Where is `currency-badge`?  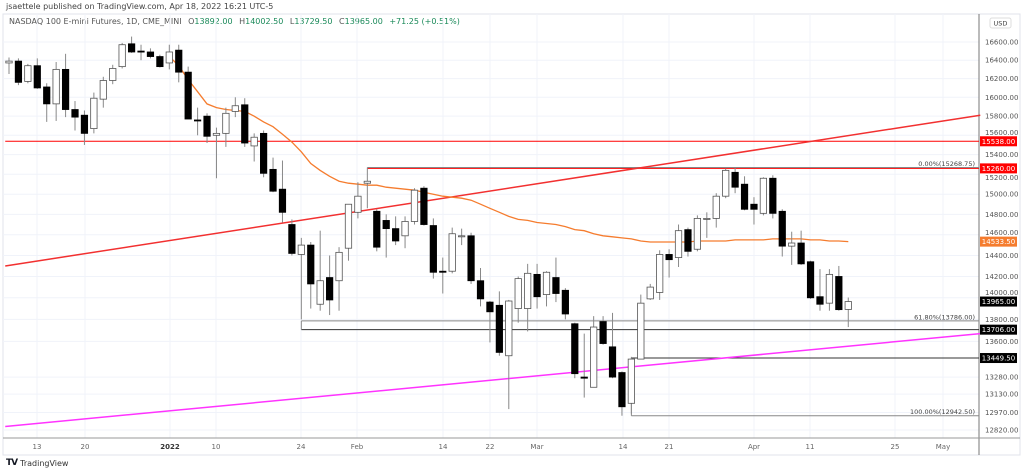 currency-badge is located at coordinates (1000, 23).